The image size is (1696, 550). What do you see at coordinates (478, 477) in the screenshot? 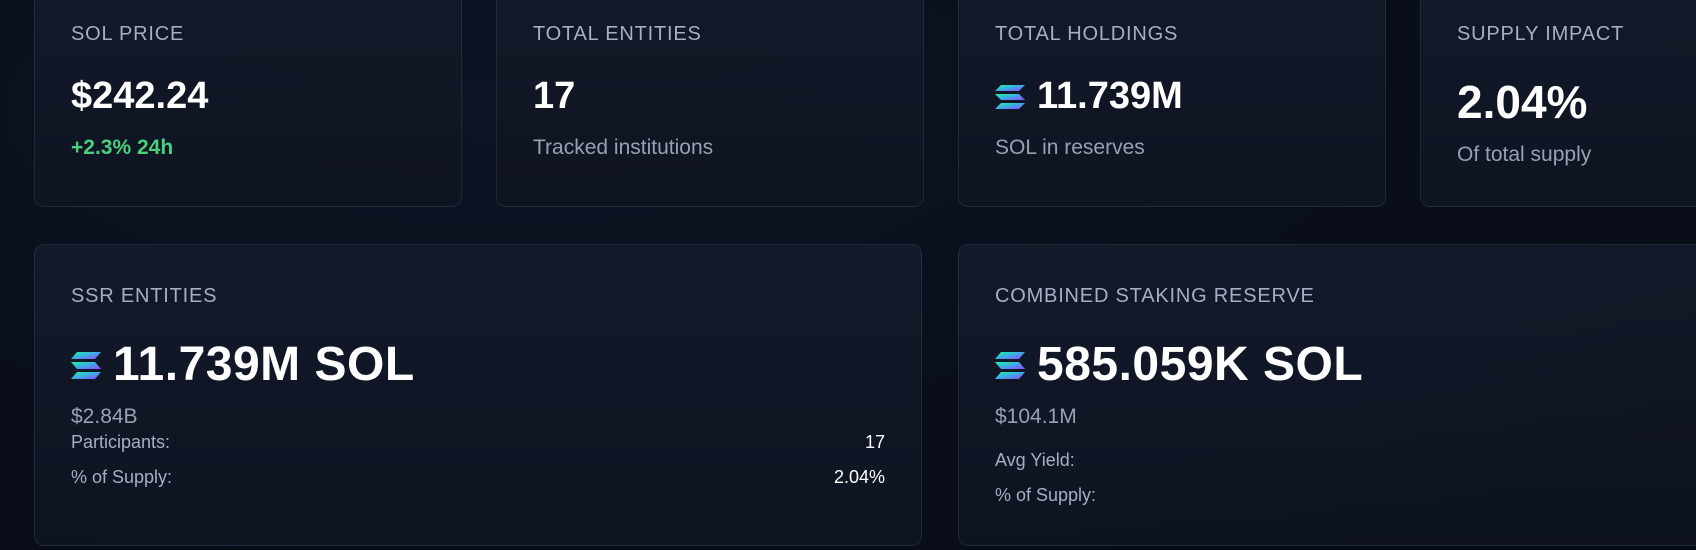
I see `ssr-row-supply: % of Supply: 2.04%` at bounding box center [478, 477].